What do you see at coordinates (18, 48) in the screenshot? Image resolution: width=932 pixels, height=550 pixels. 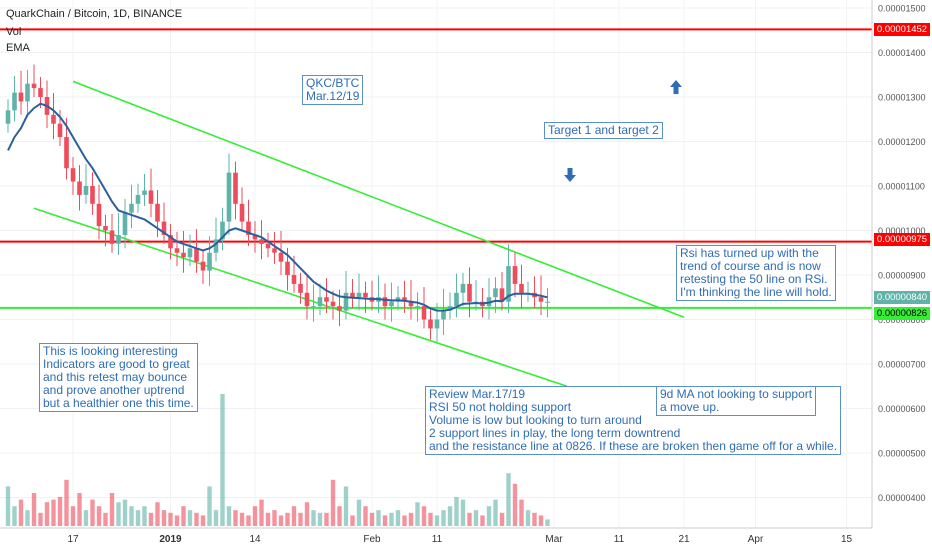 I see `indicator-ema-label: EMA` at bounding box center [18, 48].